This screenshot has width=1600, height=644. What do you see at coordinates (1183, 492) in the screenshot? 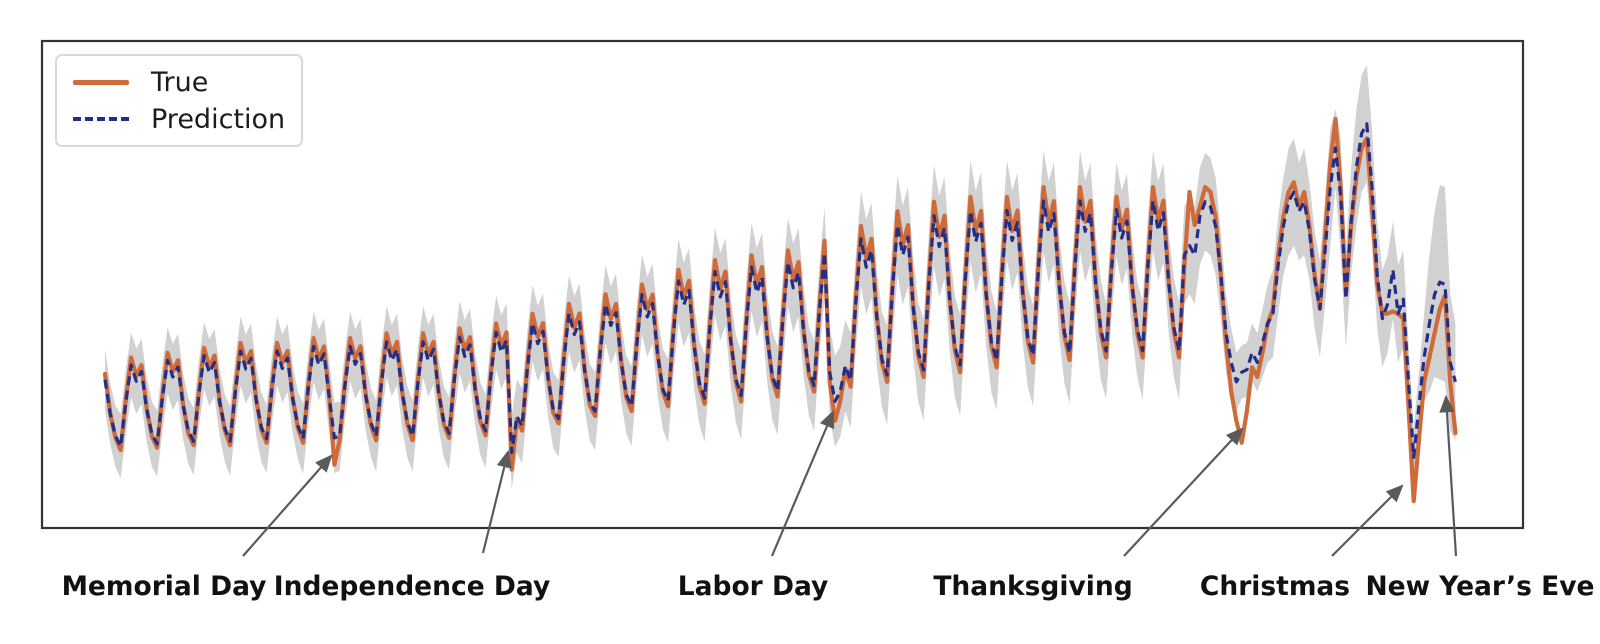
I see `annotation-arrow-thanksgiving` at bounding box center [1183, 492].